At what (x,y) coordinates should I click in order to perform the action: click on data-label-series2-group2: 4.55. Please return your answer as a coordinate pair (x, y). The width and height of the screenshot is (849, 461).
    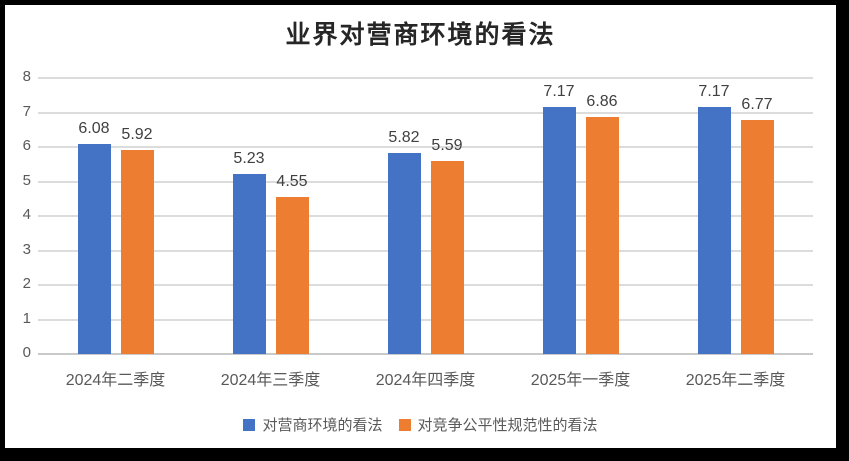
    Looking at the image, I should click on (292, 182).